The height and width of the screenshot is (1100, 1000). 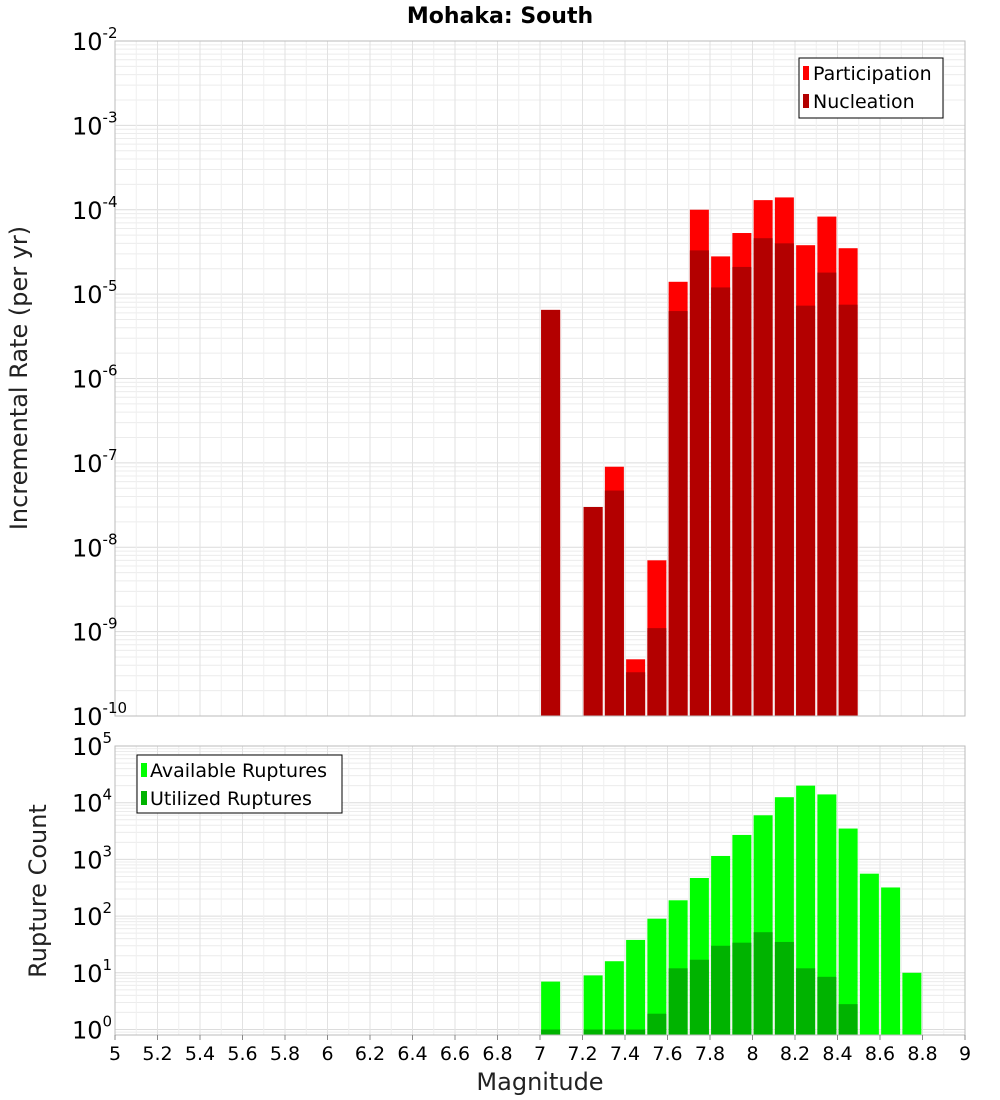 What do you see at coordinates (864, 102) in the screenshot?
I see `legend-label-nucleation: Nucleation` at bounding box center [864, 102].